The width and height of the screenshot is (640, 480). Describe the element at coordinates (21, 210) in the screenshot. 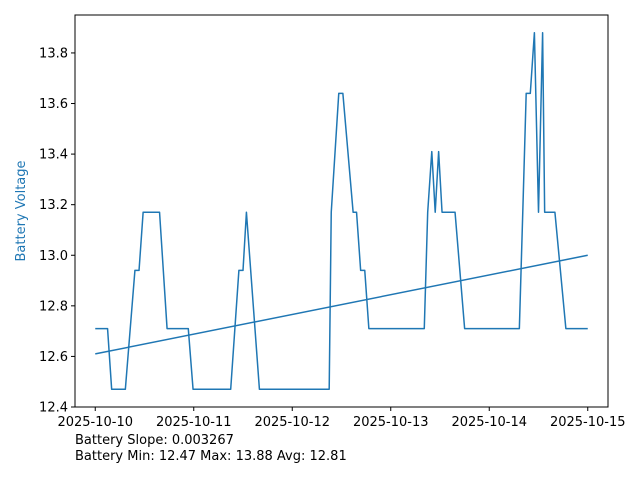

I see `y-axis-label: Battery Voltage` at that location.